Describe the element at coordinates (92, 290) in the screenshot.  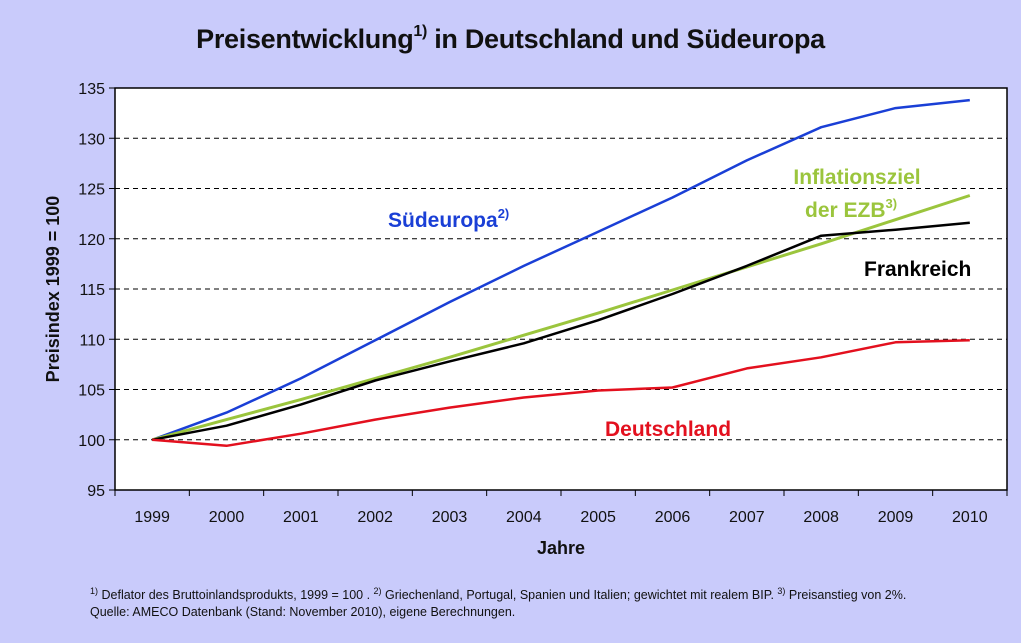
I see `y-tick-label: 115` at that location.